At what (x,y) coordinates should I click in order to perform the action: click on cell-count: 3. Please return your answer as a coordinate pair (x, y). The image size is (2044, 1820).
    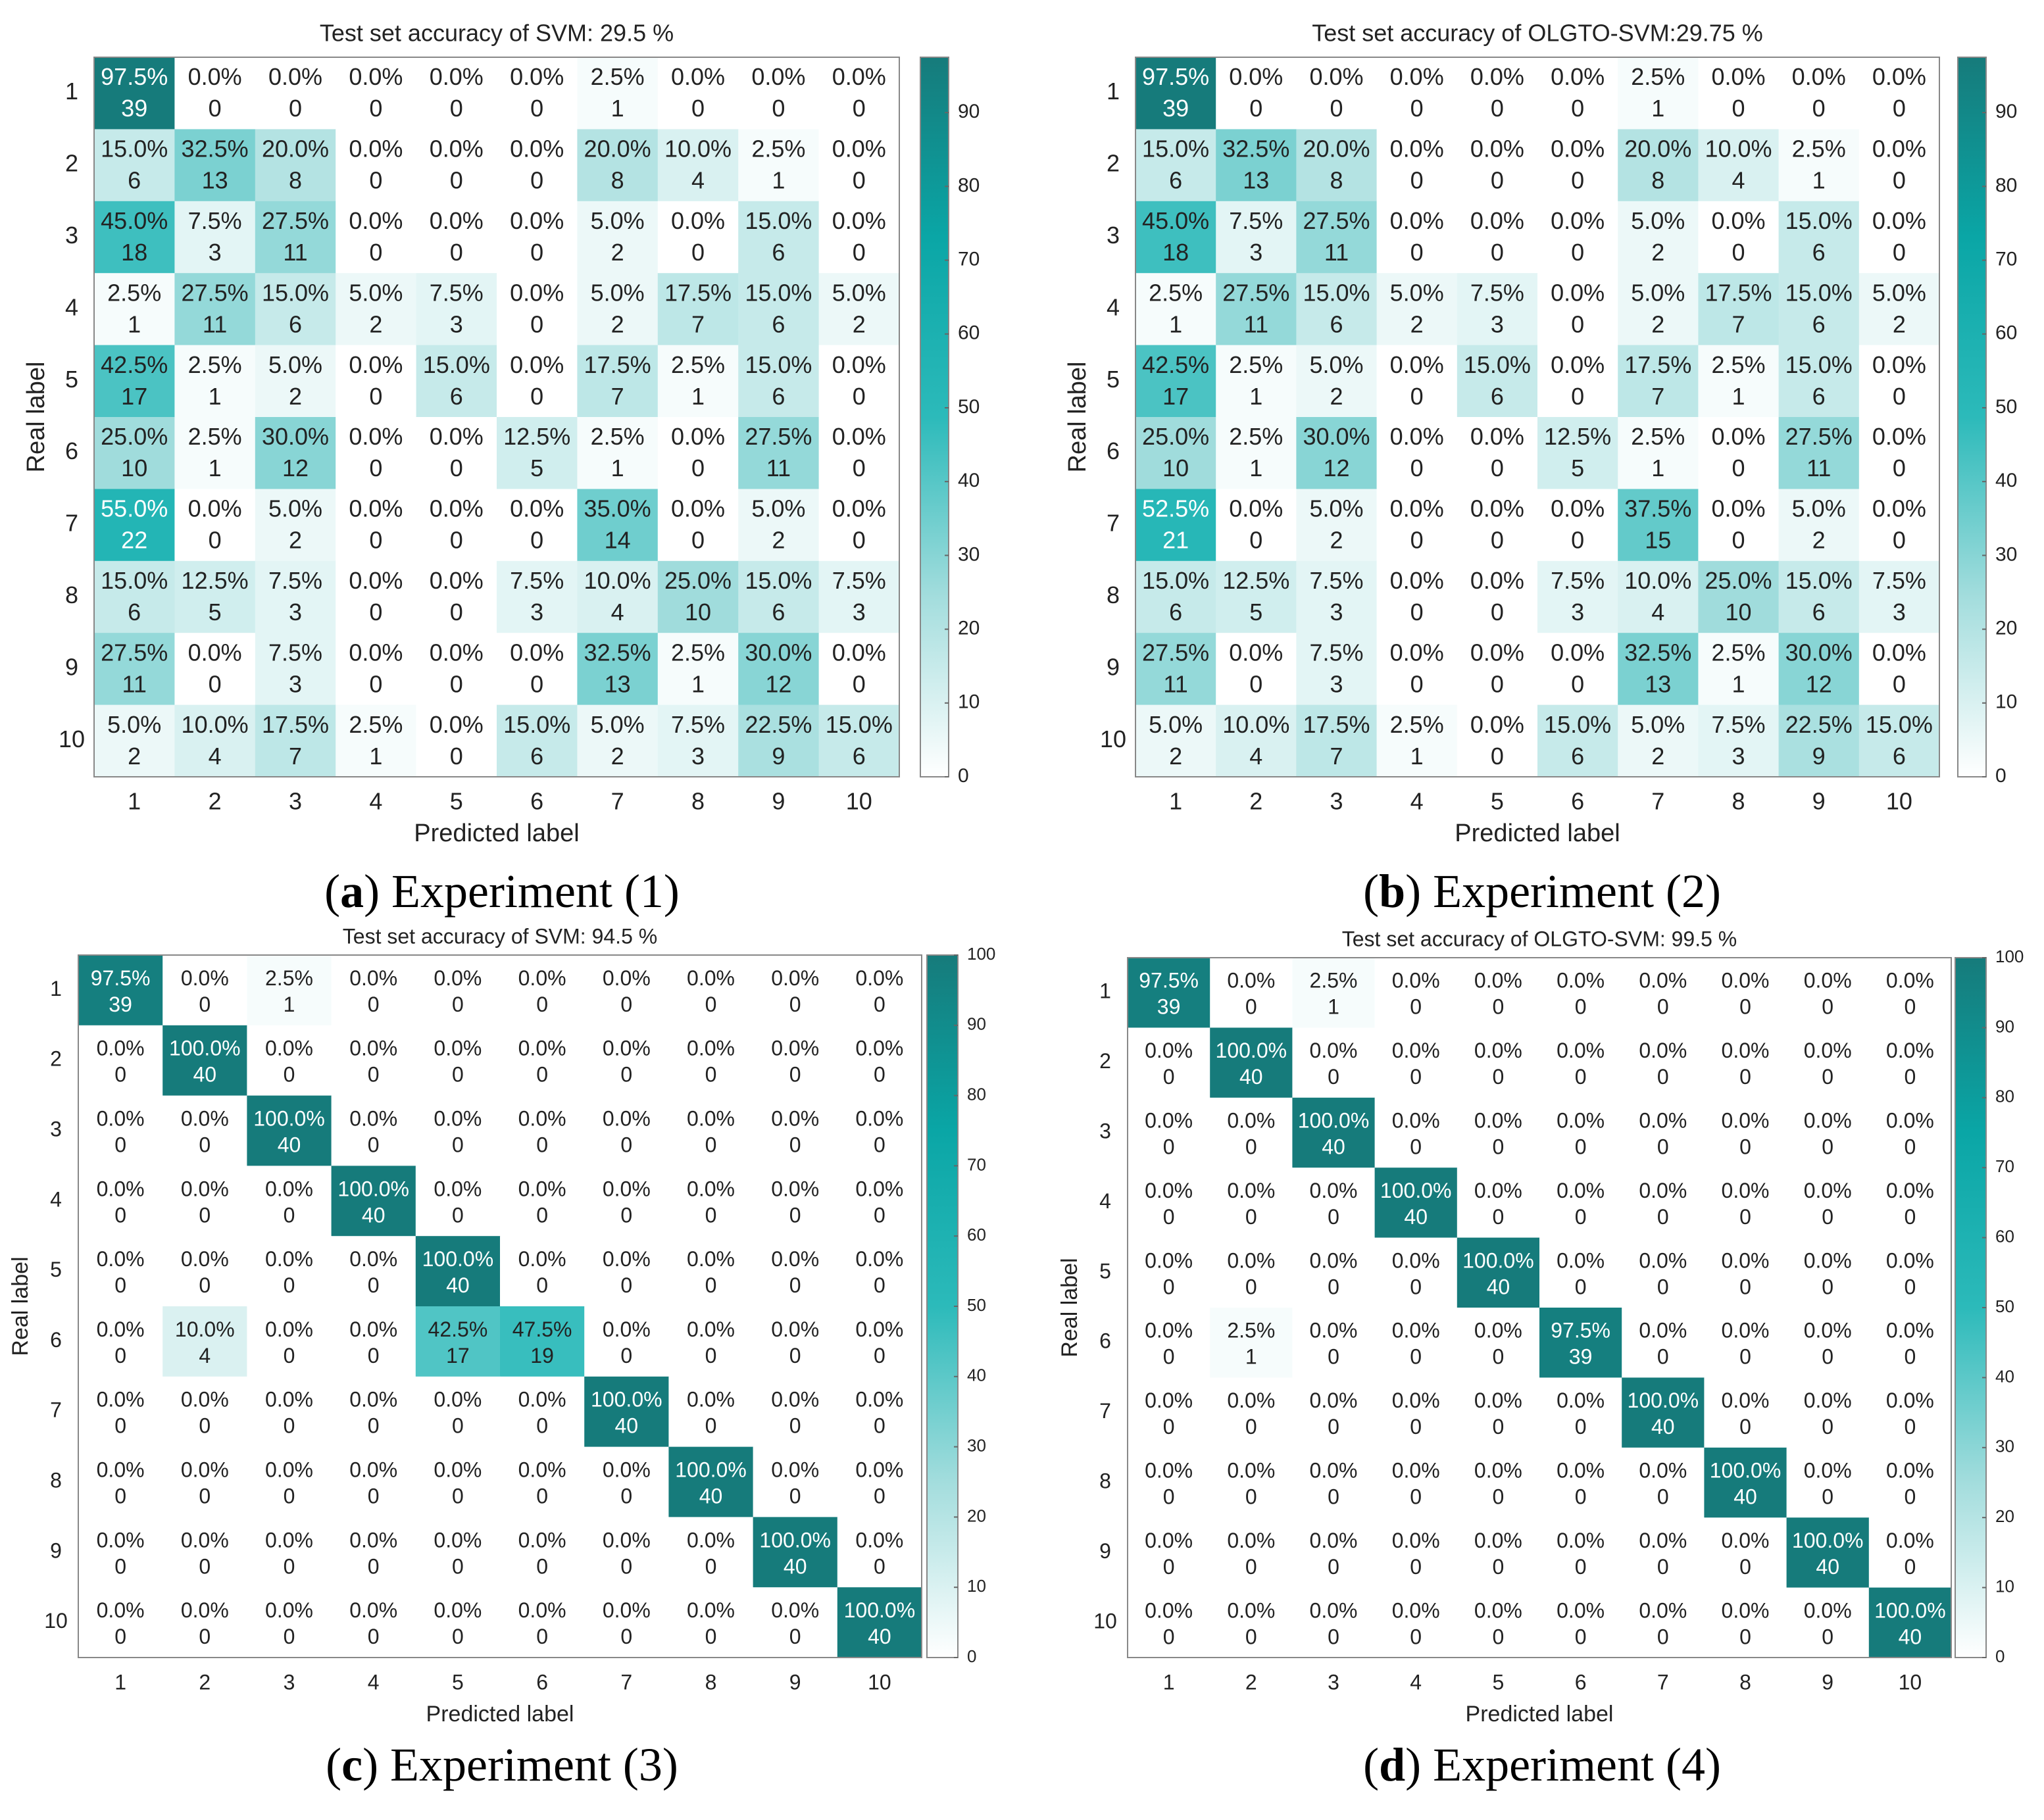
    Looking at the image, I should click on (1498, 323).